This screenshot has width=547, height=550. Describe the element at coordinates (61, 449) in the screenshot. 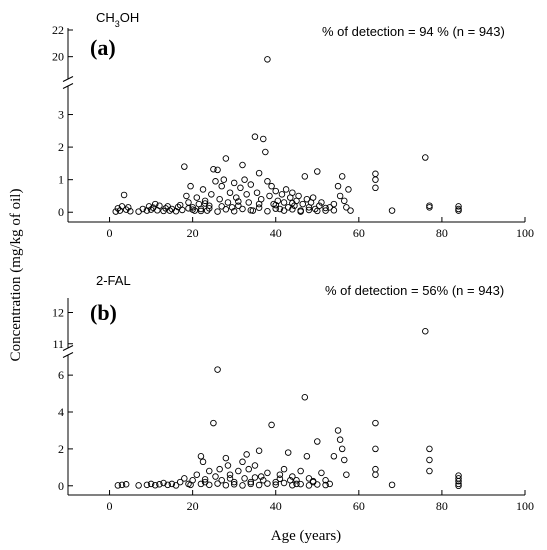

I see `y-tick-label: 2` at that location.